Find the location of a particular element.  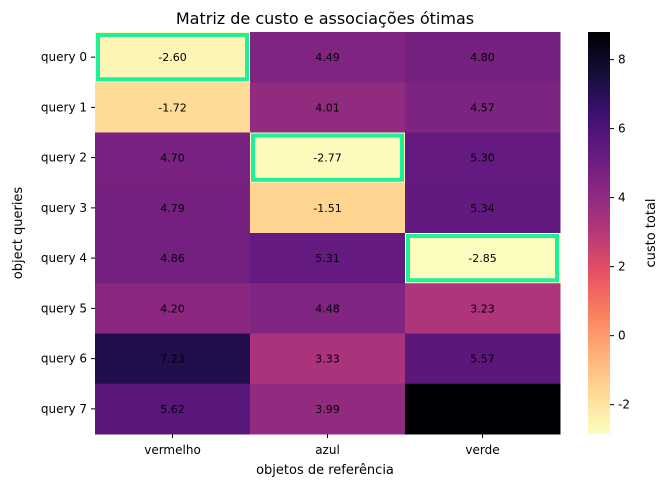

y-tick-label: query 4 is located at coordinates (64, 258).